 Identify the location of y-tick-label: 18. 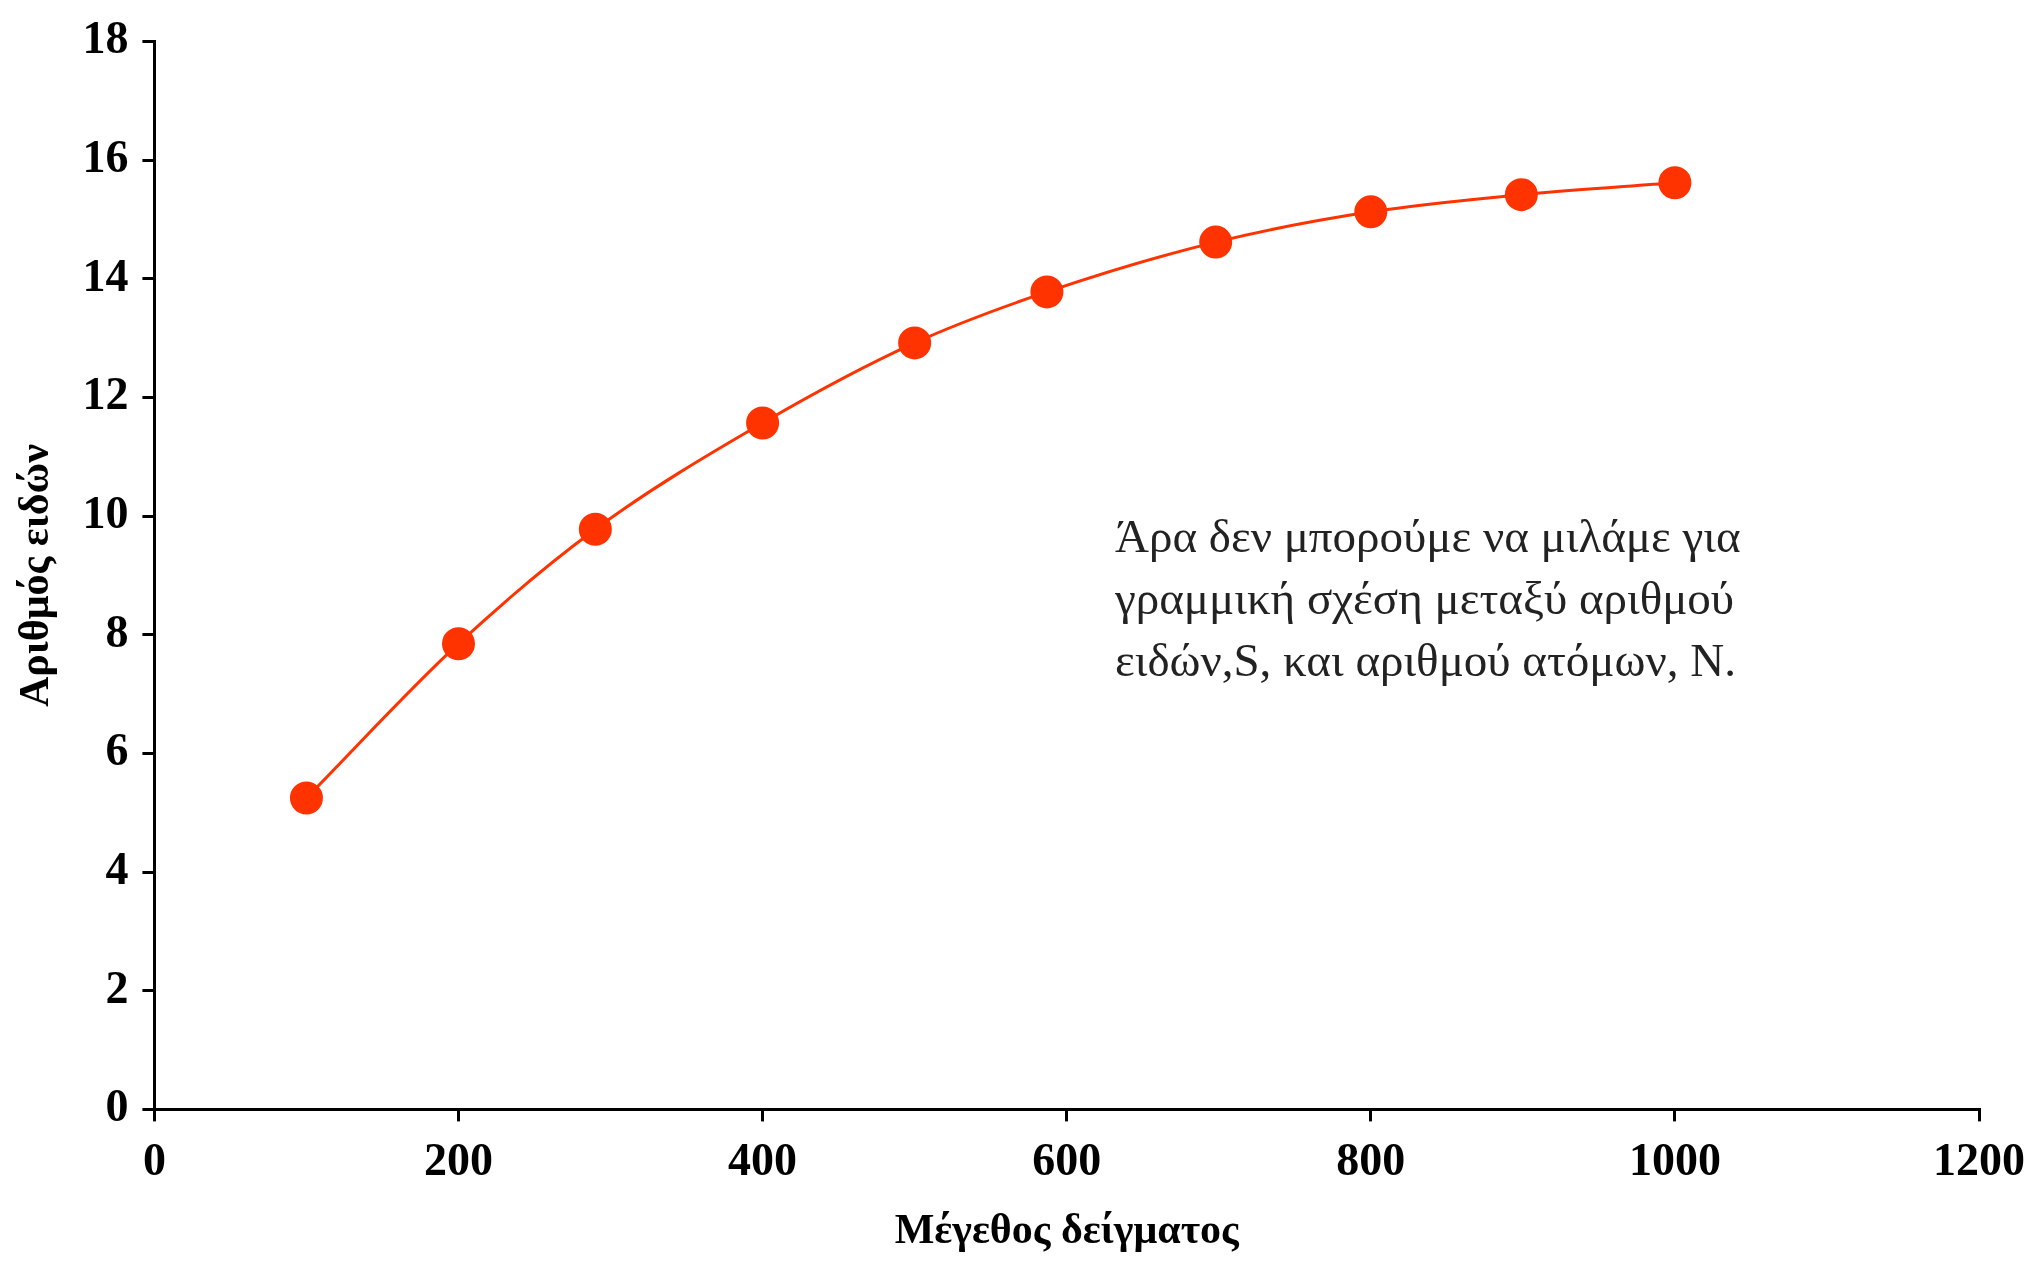
(105, 38).